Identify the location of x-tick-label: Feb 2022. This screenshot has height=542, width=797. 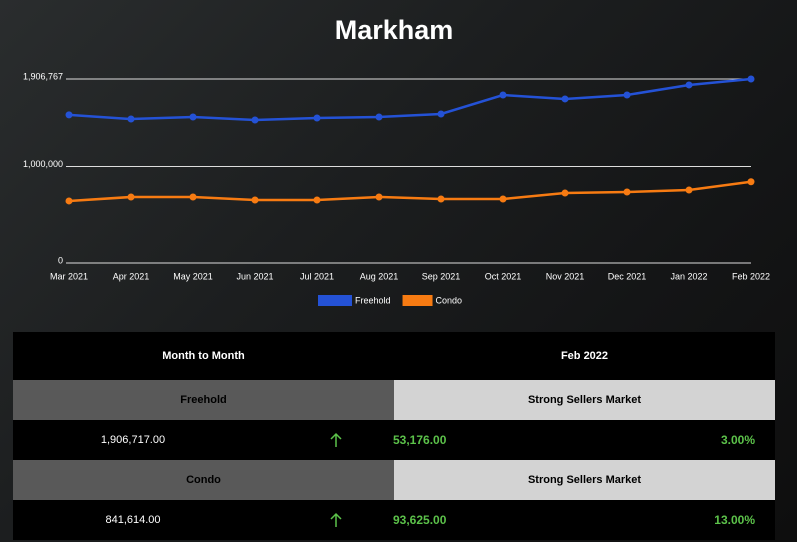
(751, 276).